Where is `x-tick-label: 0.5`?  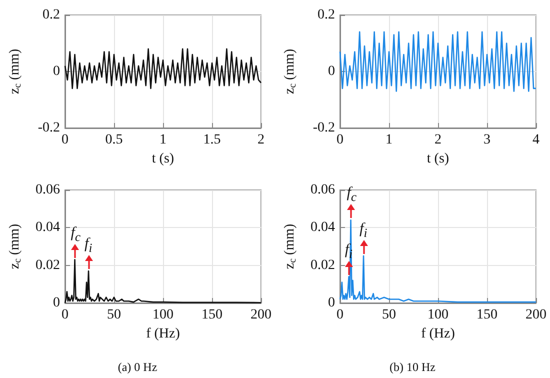
x-tick-label: 0.5 is located at coordinates (114, 140).